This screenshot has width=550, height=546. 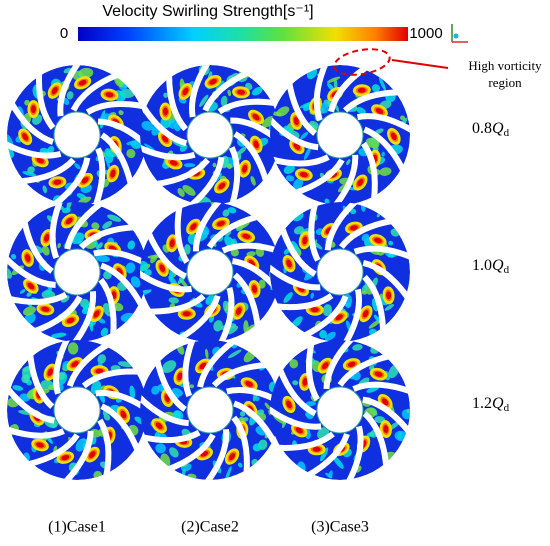 I want to click on colorbar, so click(x=243, y=34).